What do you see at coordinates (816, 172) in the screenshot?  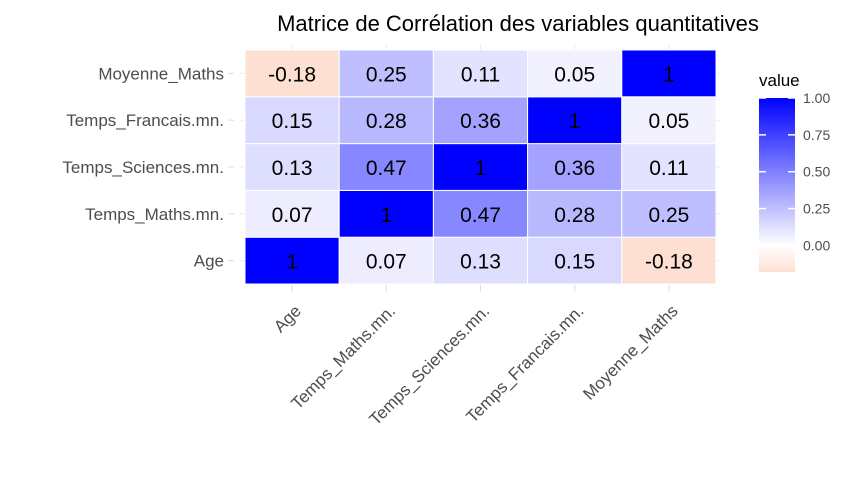 I see `legend-tick-label: 0.50` at bounding box center [816, 172].